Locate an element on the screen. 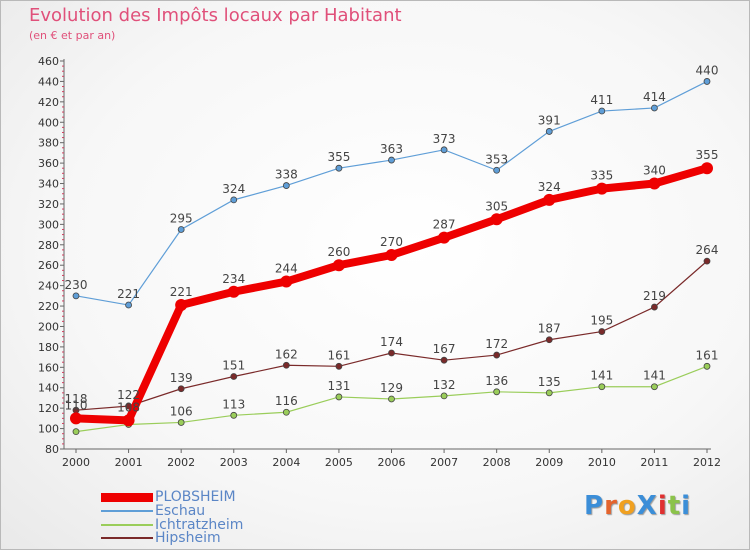 This screenshot has height=550, width=750. point-plobsheim-2009 is located at coordinates (549, 199).